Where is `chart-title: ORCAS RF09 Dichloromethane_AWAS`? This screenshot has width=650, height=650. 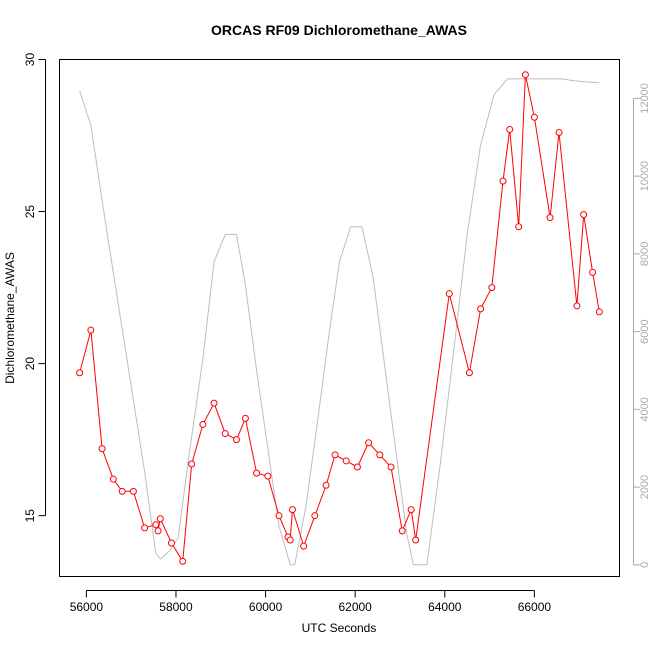
chart-title: ORCAS RF09 Dichloromethane_AWAS is located at coordinates (339, 30).